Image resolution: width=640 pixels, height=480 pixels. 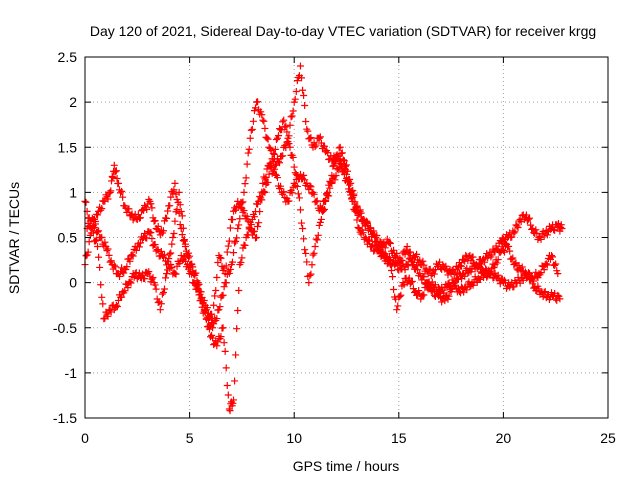 I want to click on y-tick-label: 2, so click(x=73, y=102).